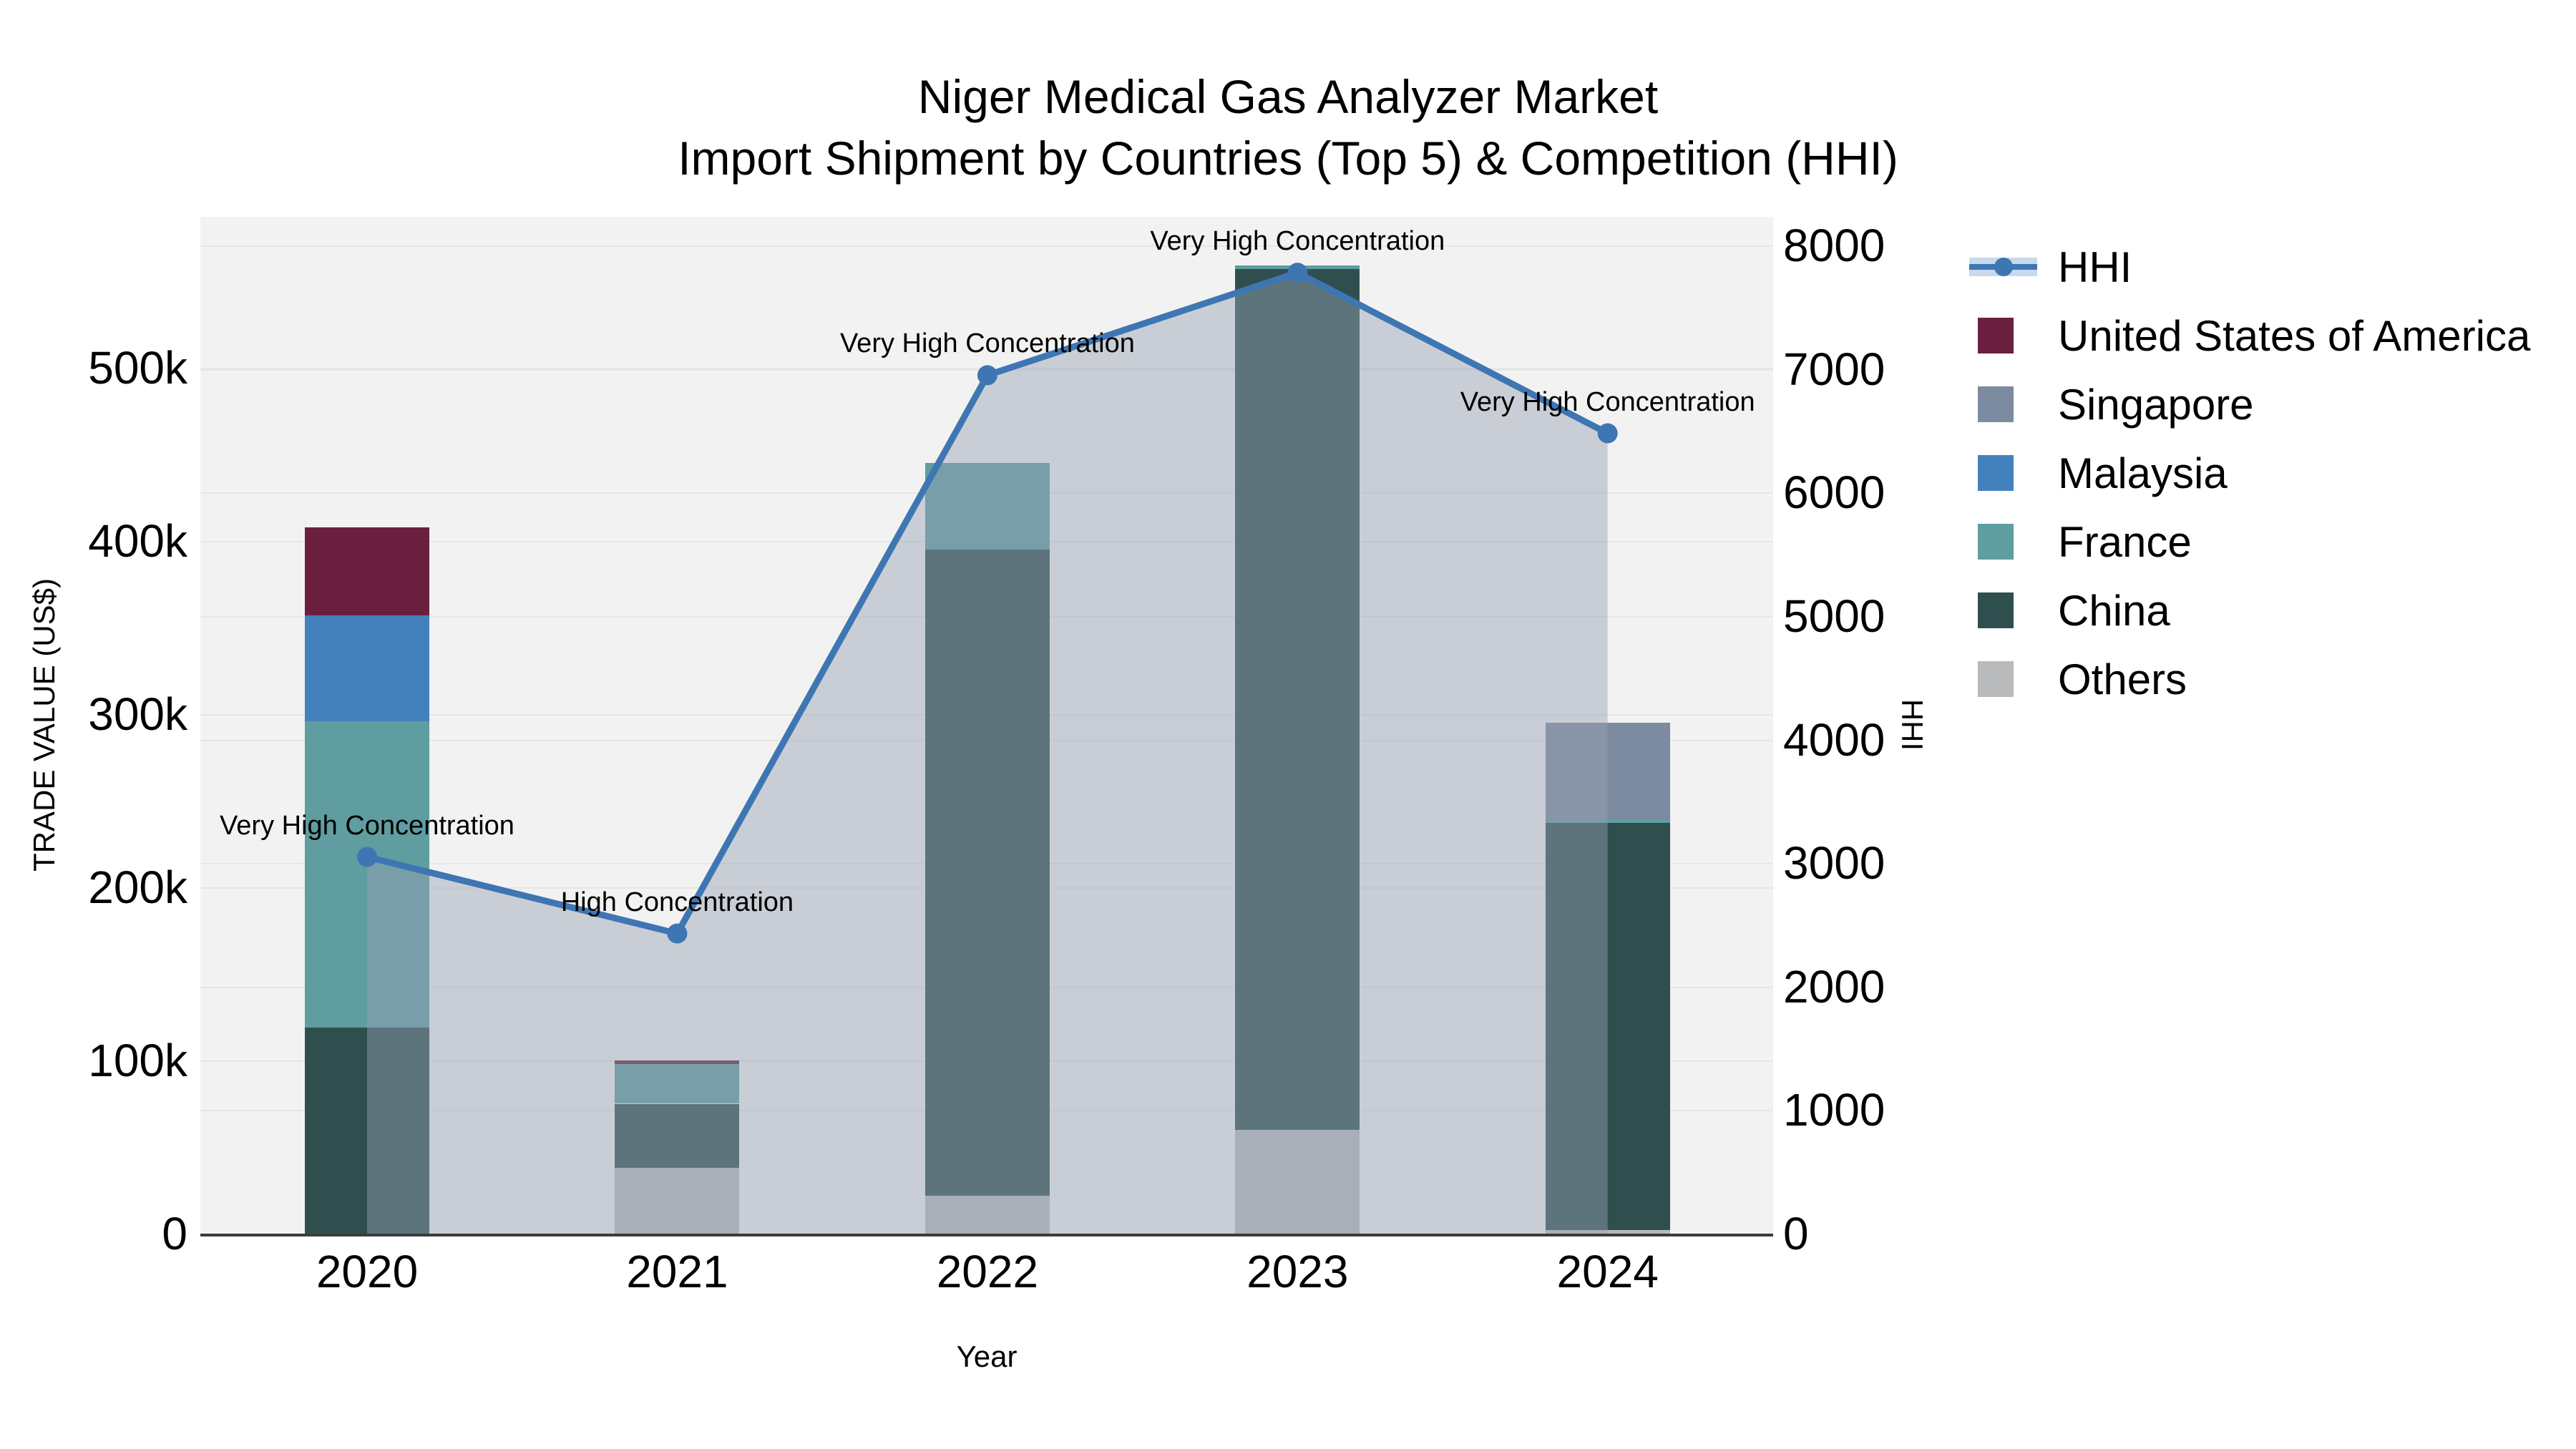 Image resolution: width=2576 pixels, height=1449 pixels. What do you see at coordinates (677, 1271) in the screenshot?
I see `x-tick-2021: 2021` at bounding box center [677, 1271].